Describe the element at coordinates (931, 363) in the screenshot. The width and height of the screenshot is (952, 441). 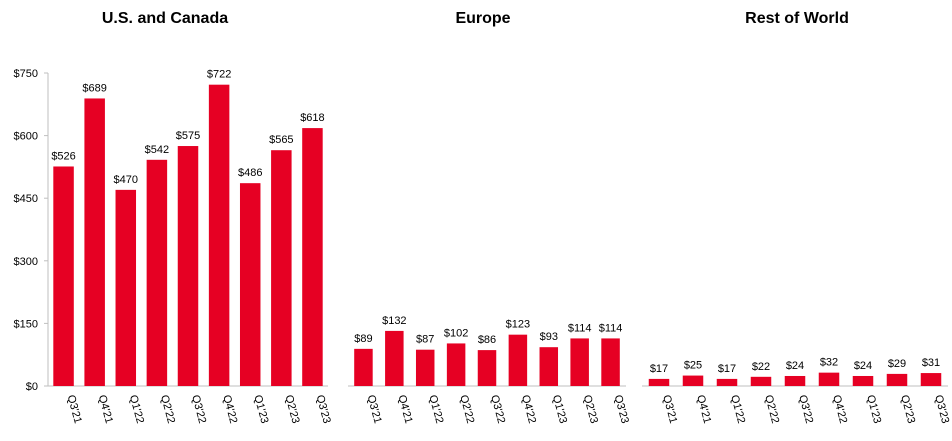
I see `bar-value-label: $31` at that location.